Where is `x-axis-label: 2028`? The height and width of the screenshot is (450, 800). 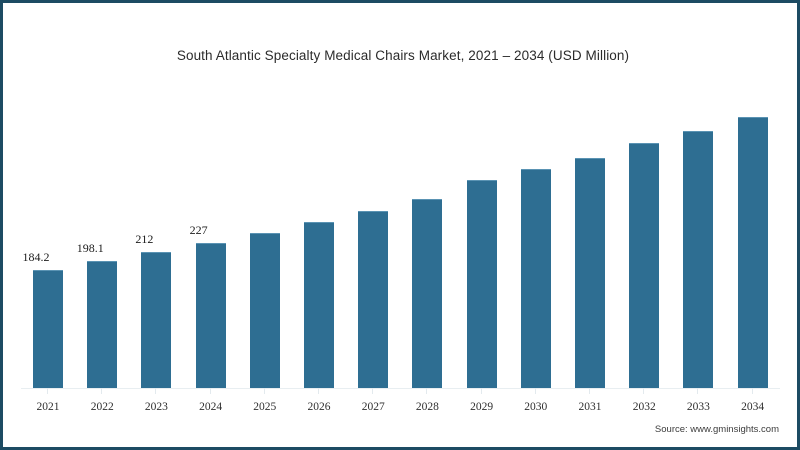
x-axis-label: 2028 is located at coordinates (427, 407).